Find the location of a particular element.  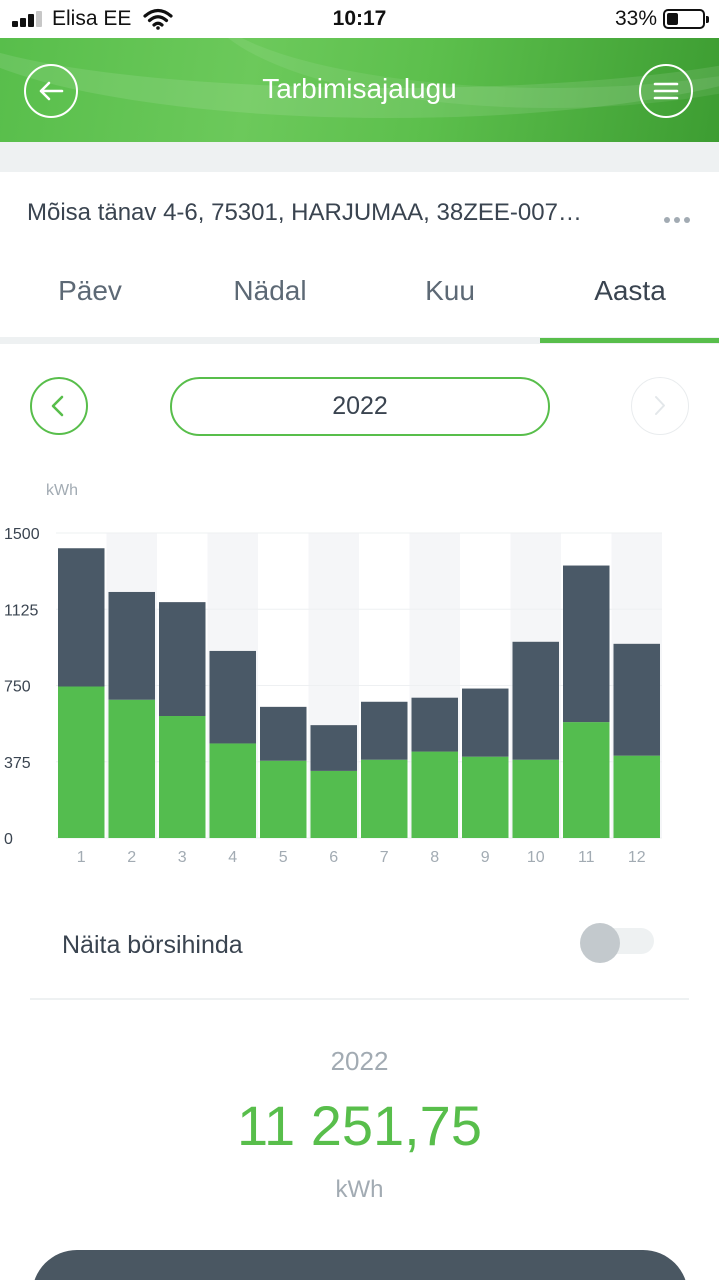

x-tick-label: 9 is located at coordinates (485, 857).